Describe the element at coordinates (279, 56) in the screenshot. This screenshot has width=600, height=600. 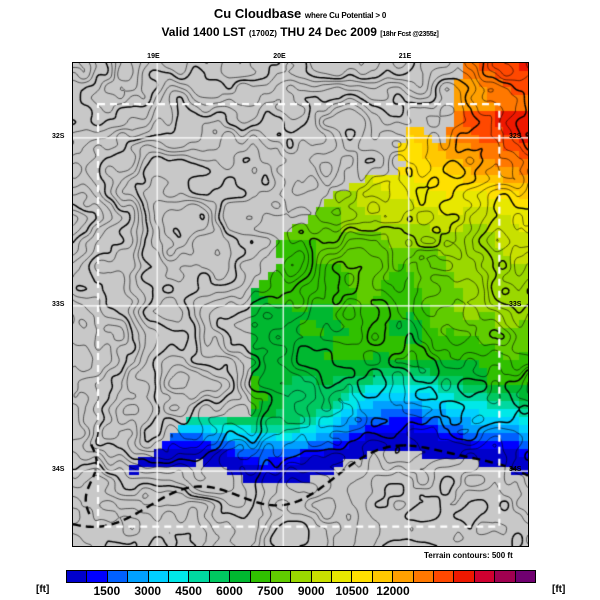
I see `lon-tick-label: 20E` at that location.